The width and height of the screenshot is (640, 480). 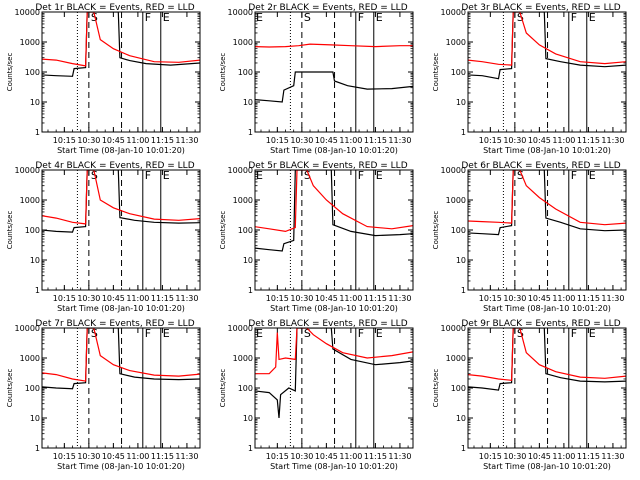 What do you see at coordinates (35, 260) in the screenshot?
I see `y-tick-label: 10` at bounding box center [35, 260].